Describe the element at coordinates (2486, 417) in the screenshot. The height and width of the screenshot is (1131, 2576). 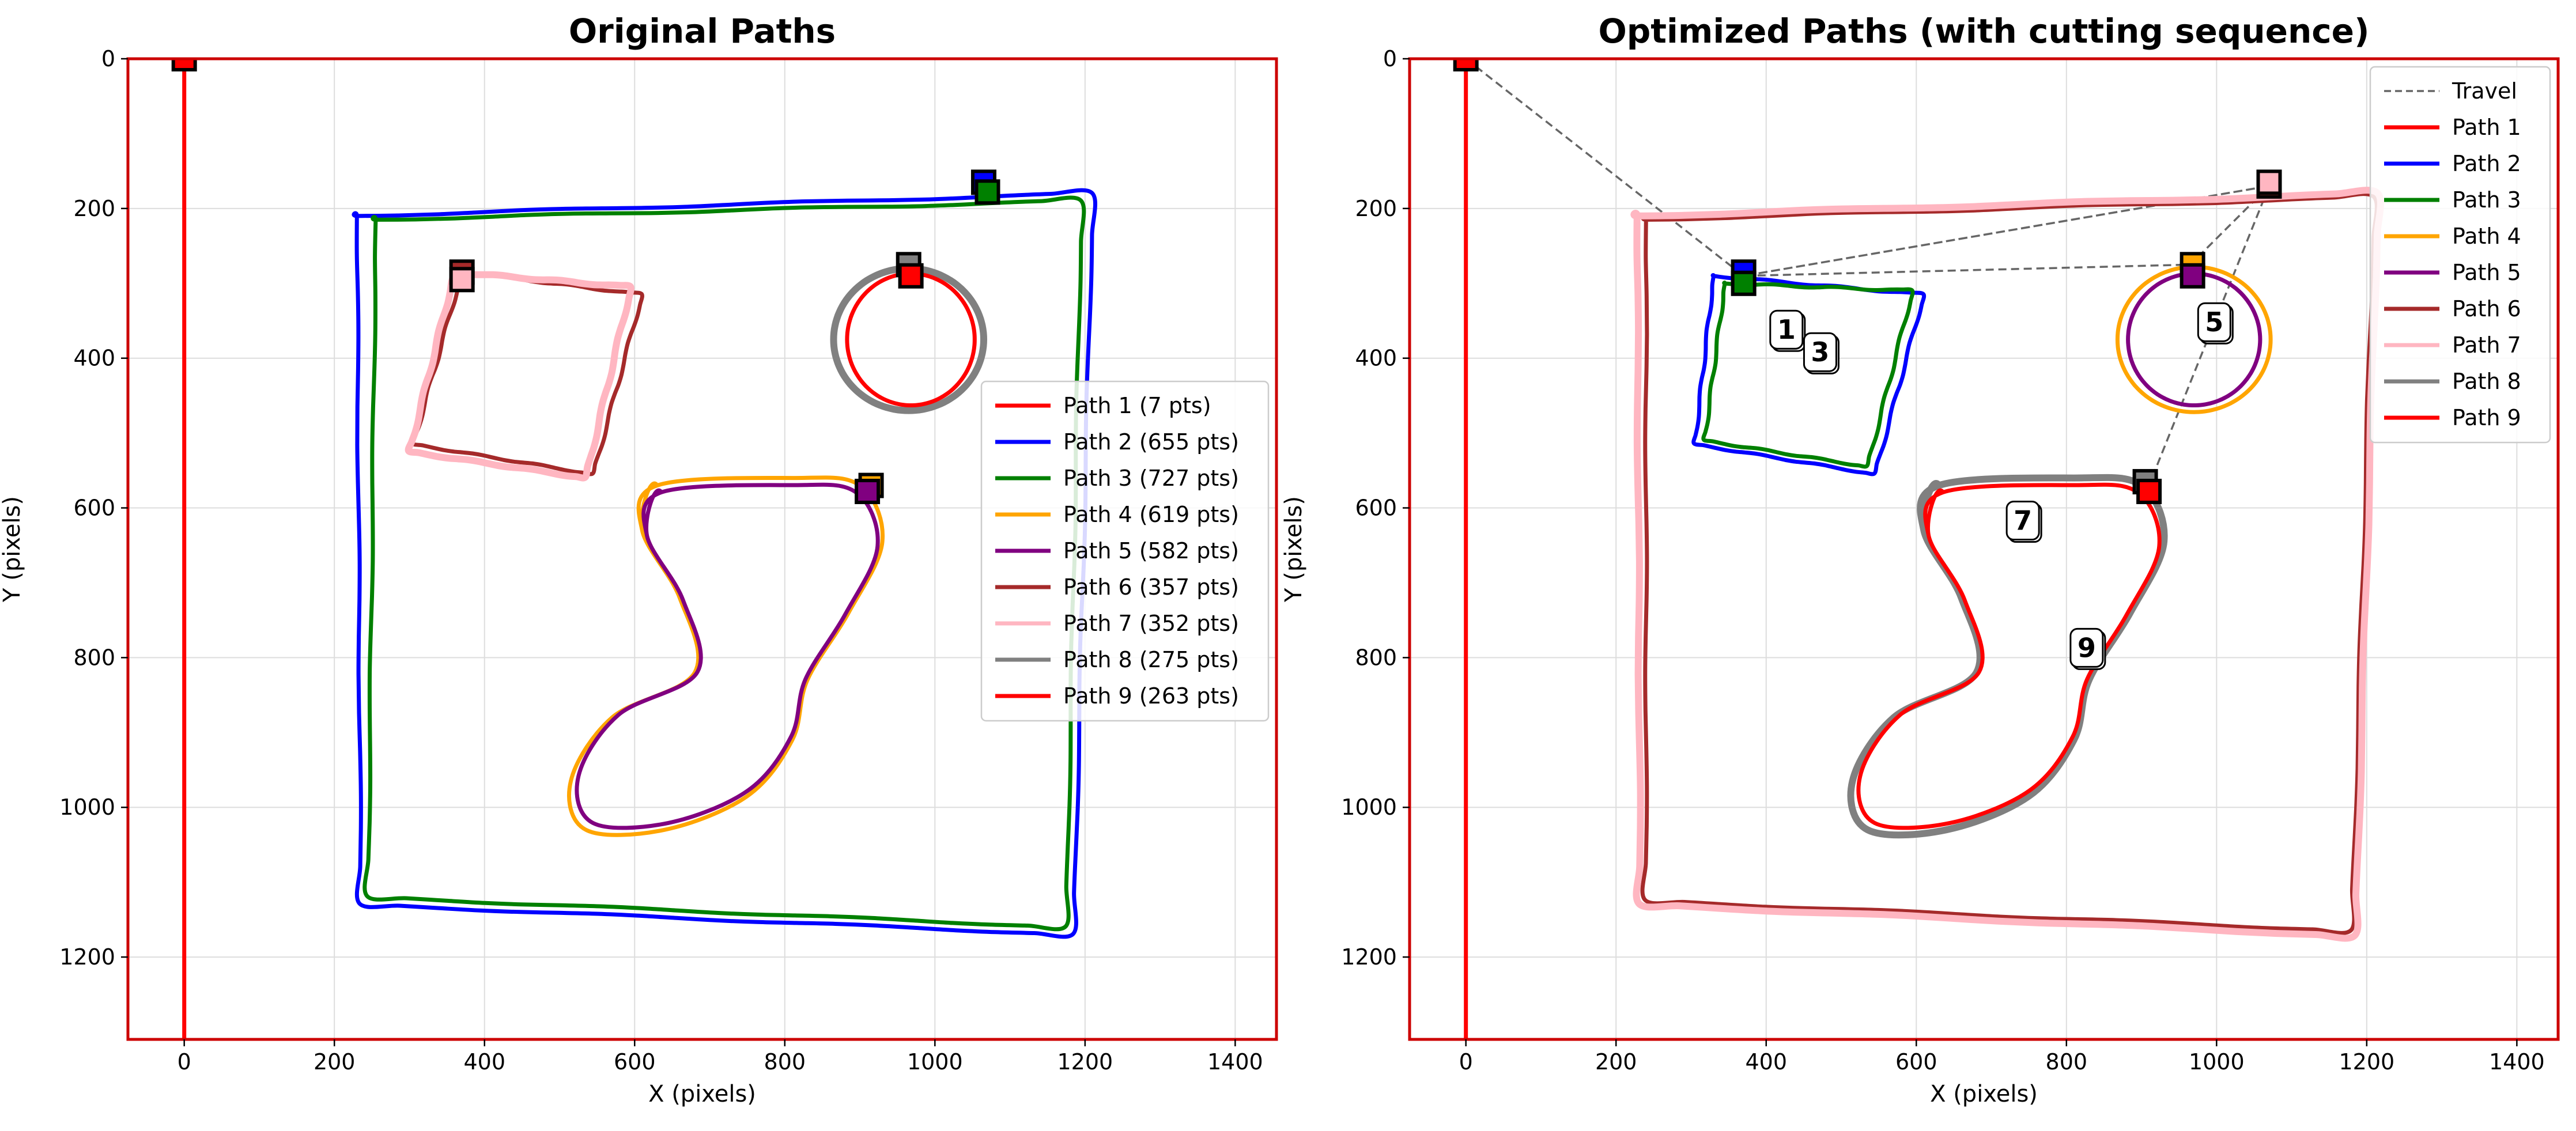
I see `legend-label: Path 9` at that location.